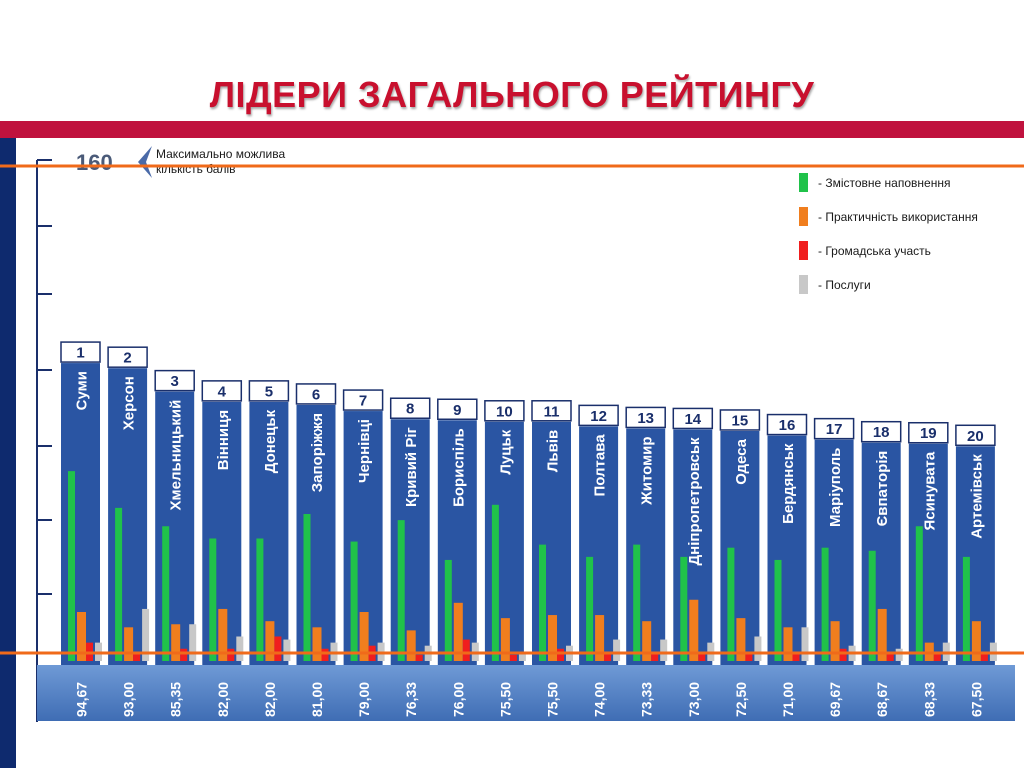  Describe the element at coordinates (788, 699) in the screenshot. I see `score-label: 71,00` at that location.